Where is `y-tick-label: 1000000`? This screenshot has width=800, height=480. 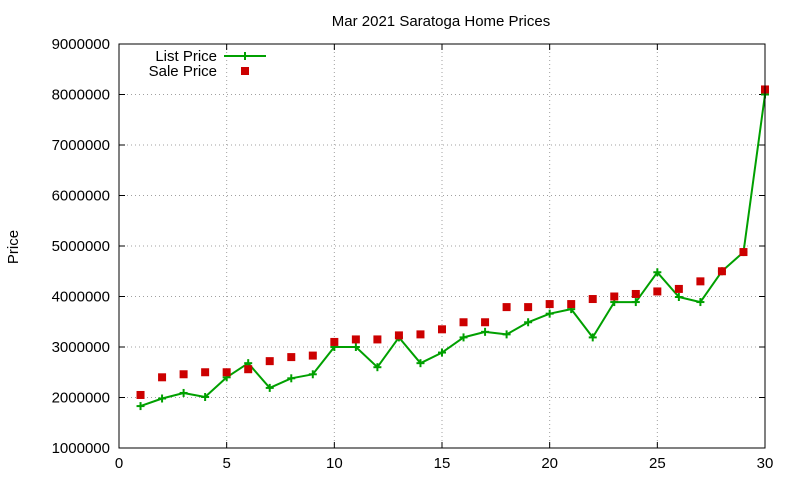 y-tick-label: 1000000 is located at coordinates (81, 448).